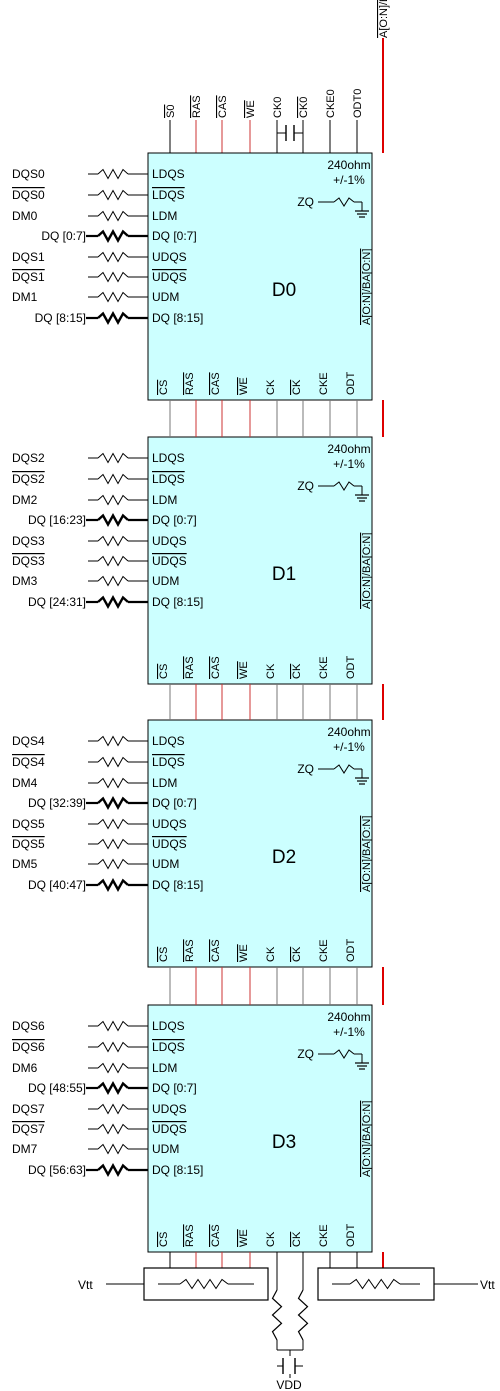 This screenshot has height=1391, width=500. Describe the element at coordinates (28, 277) in the screenshot. I see `signal-label-6: DQS1` at that location.